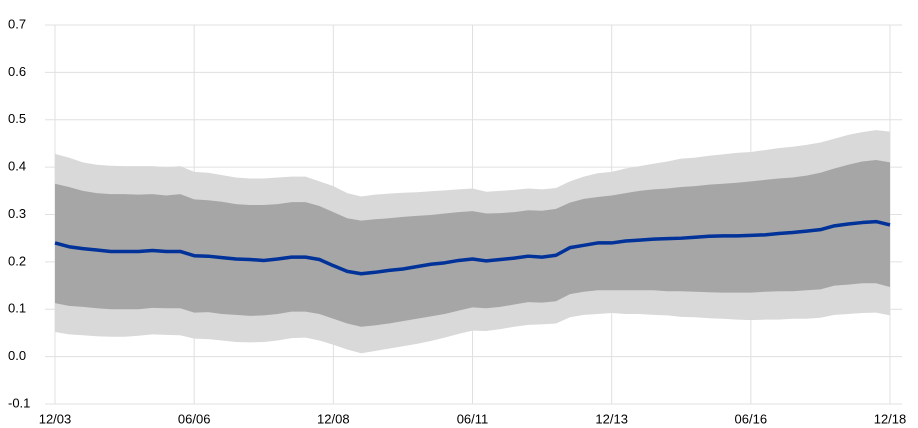  I want to click on y-tick-label: 0.2, so click(17, 260).